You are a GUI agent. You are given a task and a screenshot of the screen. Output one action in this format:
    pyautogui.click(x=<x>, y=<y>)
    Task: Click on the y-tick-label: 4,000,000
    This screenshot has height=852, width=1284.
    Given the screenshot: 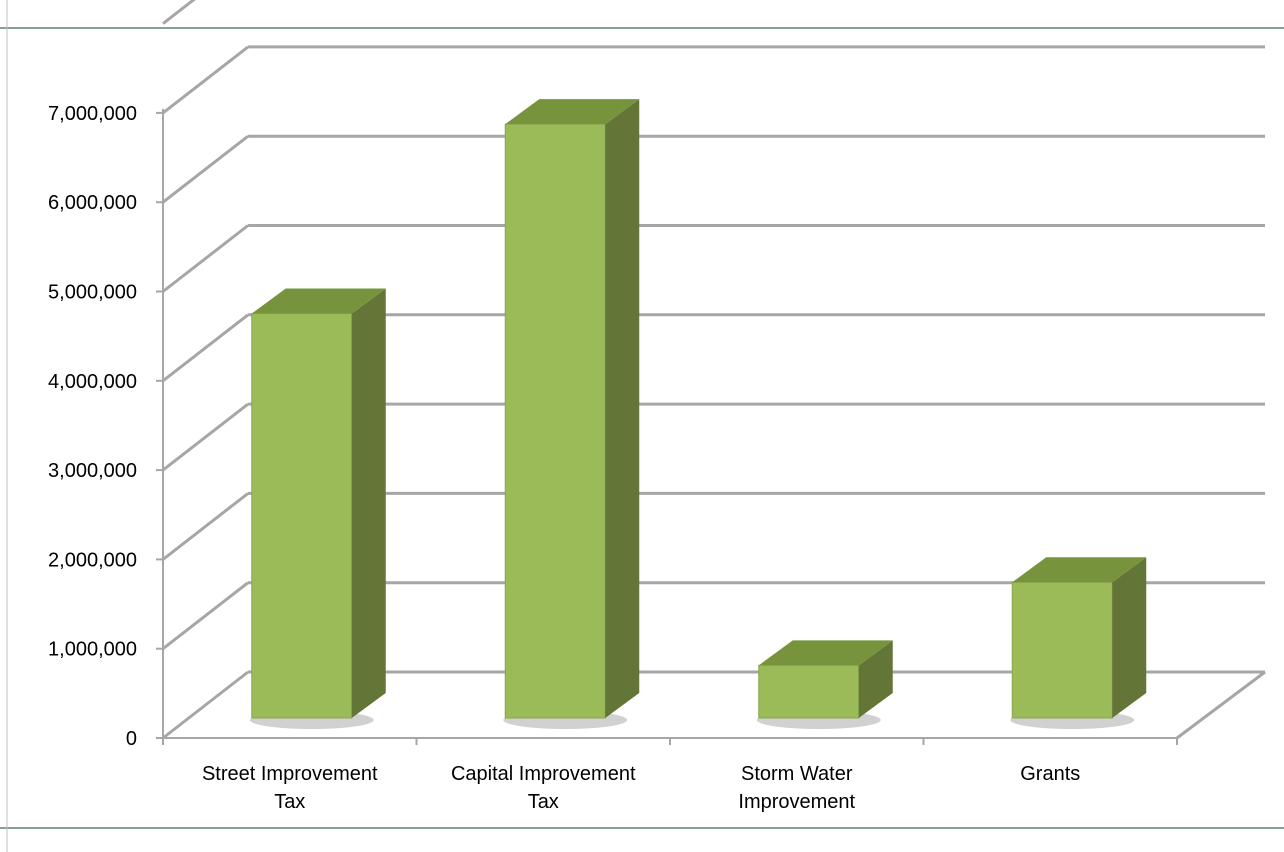 What is the action you would take?
    pyautogui.click(x=92, y=382)
    